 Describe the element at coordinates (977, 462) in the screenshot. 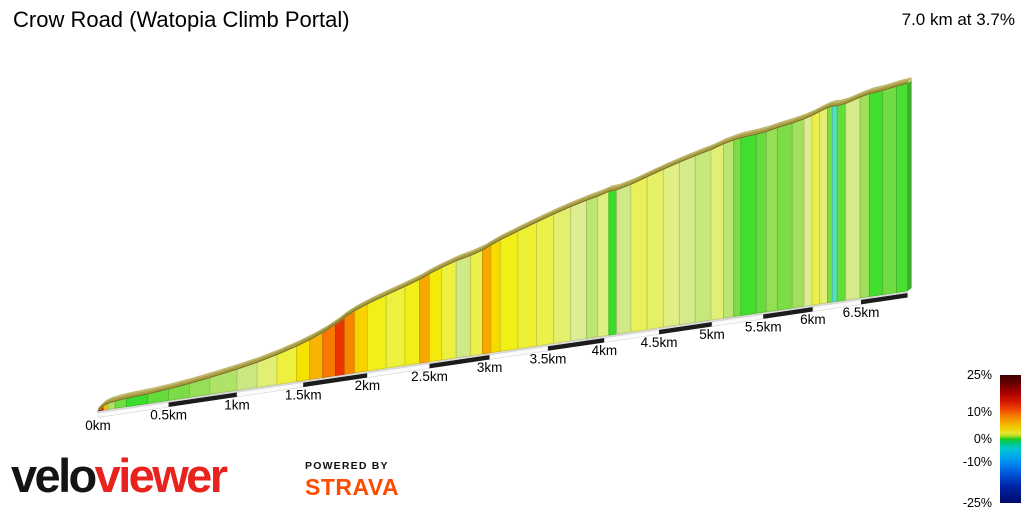

I see `legend-label: -10%` at that location.